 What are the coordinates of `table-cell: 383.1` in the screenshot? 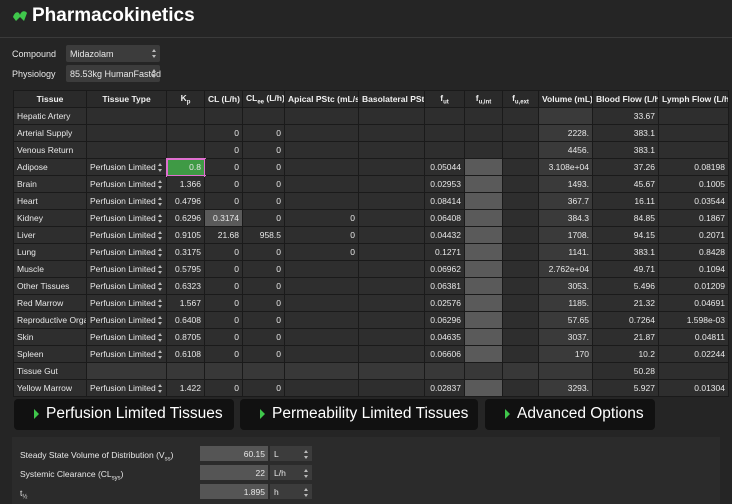 It's located at (625, 150).